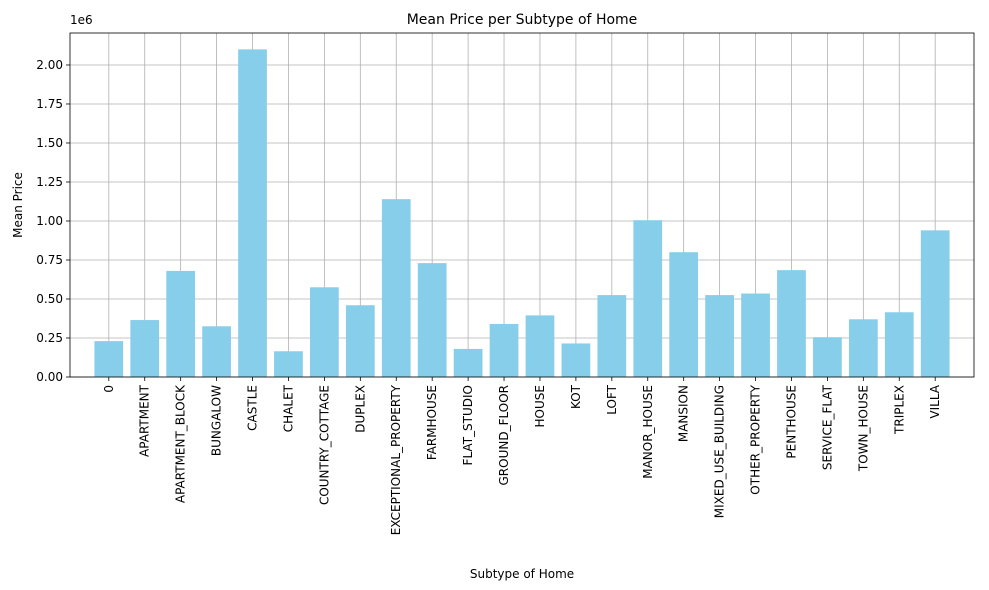  What do you see at coordinates (827, 427) in the screenshot?
I see `x-tick-label: SERVICE_FLAT` at bounding box center [827, 427].